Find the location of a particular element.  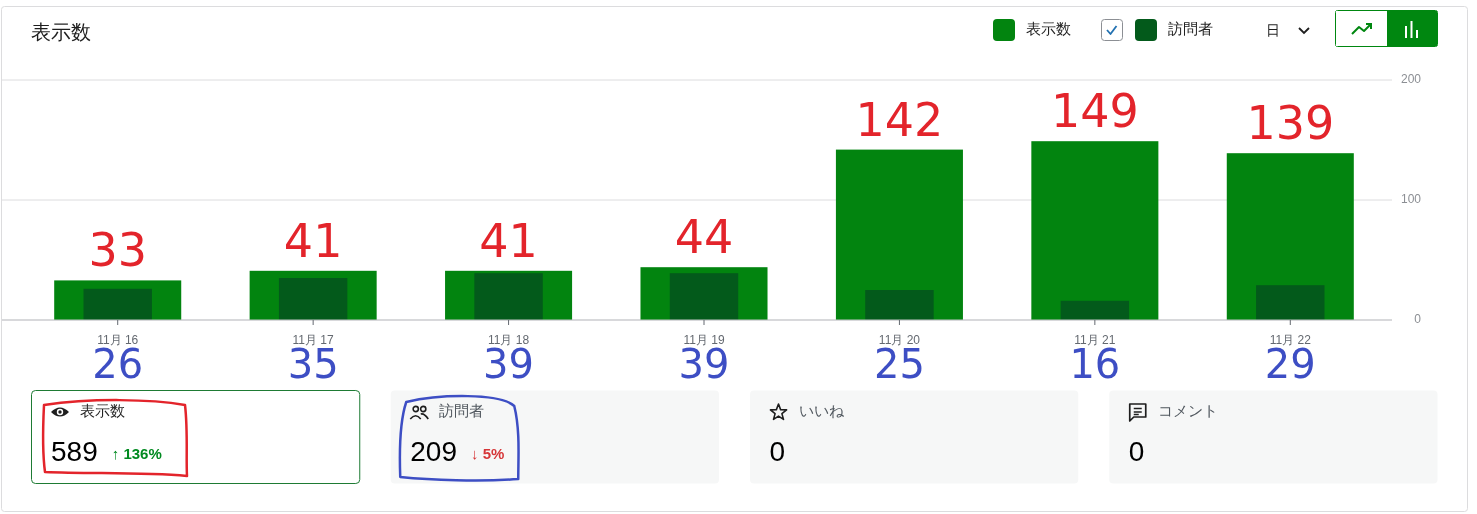

text: ↓ 5% is located at coordinates (487, 453).